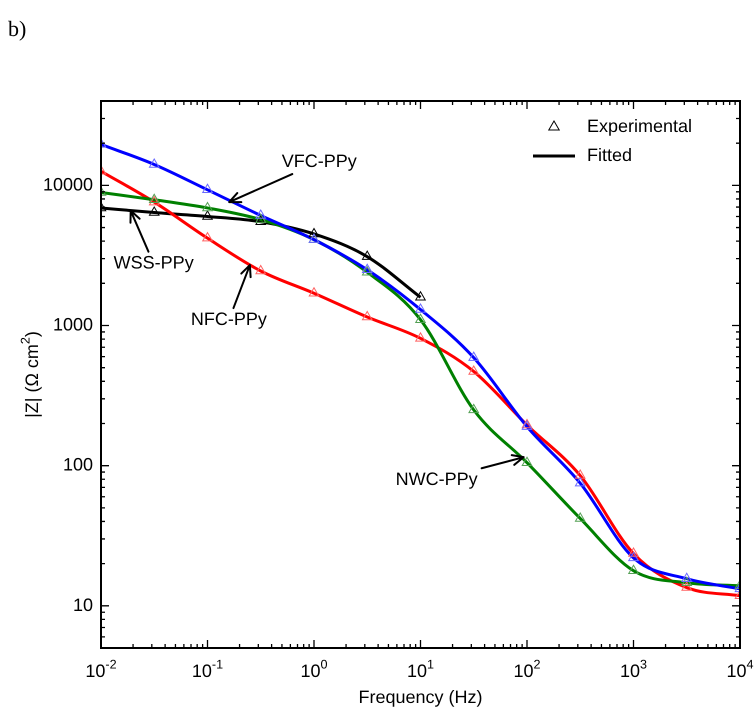 The image size is (756, 715). What do you see at coordinates (83, 604) in the screenshot?
I see `y-tick-label: 10` at bounding box center [83, 604].